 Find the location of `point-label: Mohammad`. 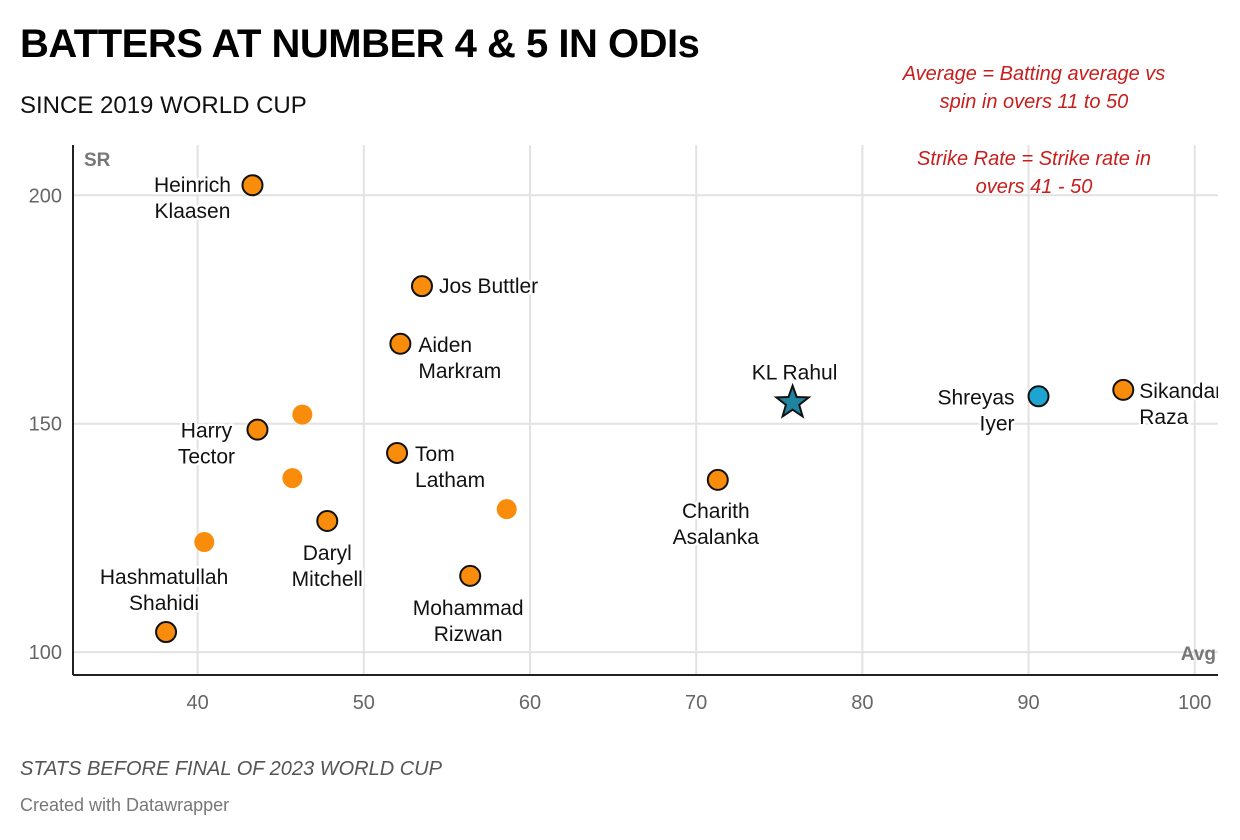

point-label: Mohammad is located at coordinates (468, 608).